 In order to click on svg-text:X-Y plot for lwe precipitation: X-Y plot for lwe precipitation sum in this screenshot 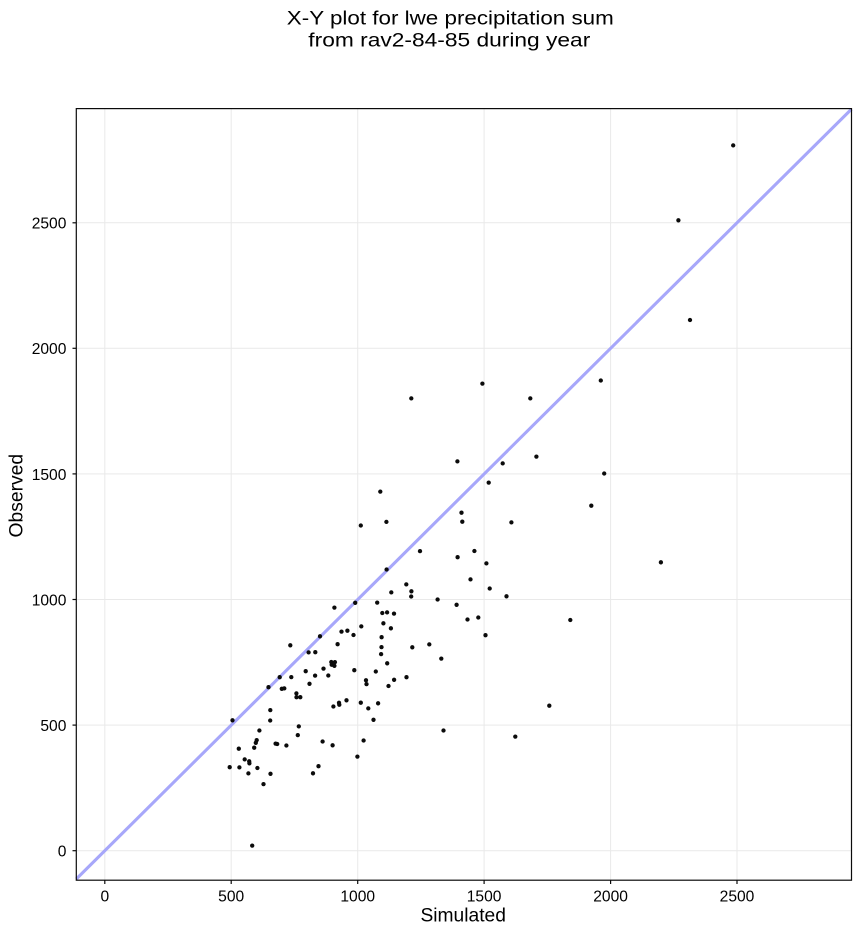, I will do `click(450, 19)`.